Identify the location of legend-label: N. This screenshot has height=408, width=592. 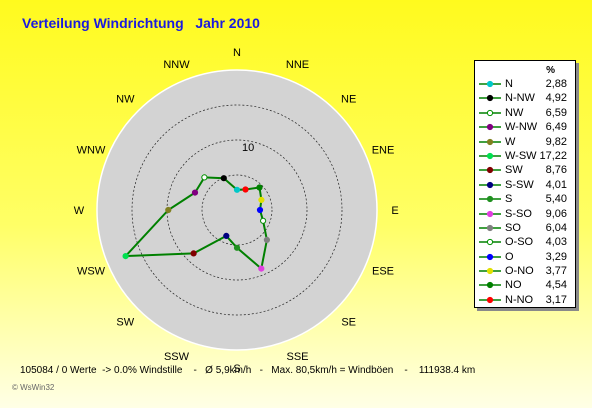
(509, 84).